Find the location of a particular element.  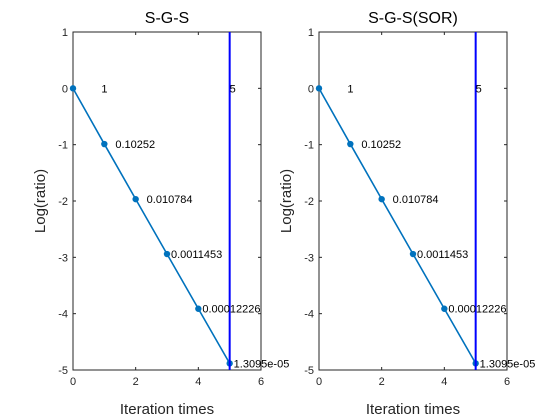

chart-title: S-G-S is located at coordinates (167, 18).